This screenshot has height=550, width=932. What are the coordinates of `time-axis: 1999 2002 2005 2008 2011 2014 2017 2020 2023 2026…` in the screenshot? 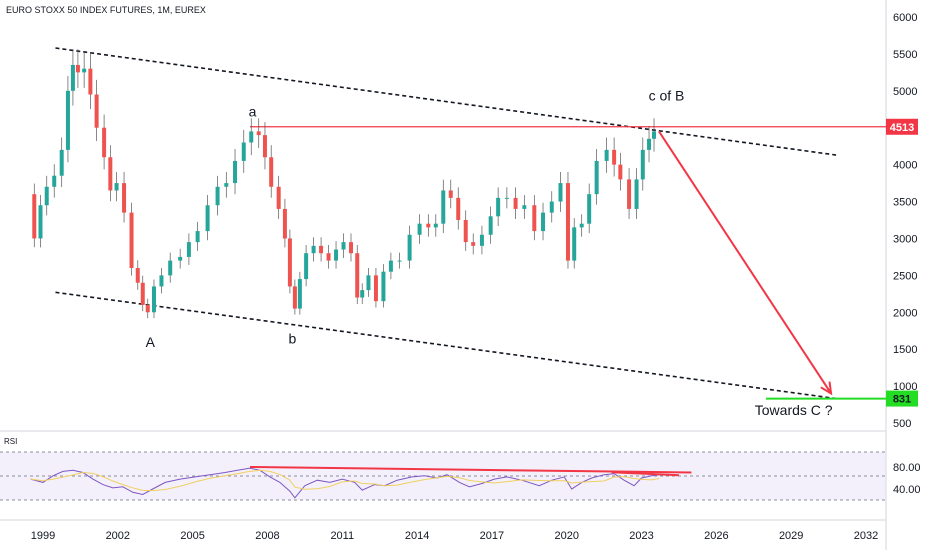 It's located at (454, 536).